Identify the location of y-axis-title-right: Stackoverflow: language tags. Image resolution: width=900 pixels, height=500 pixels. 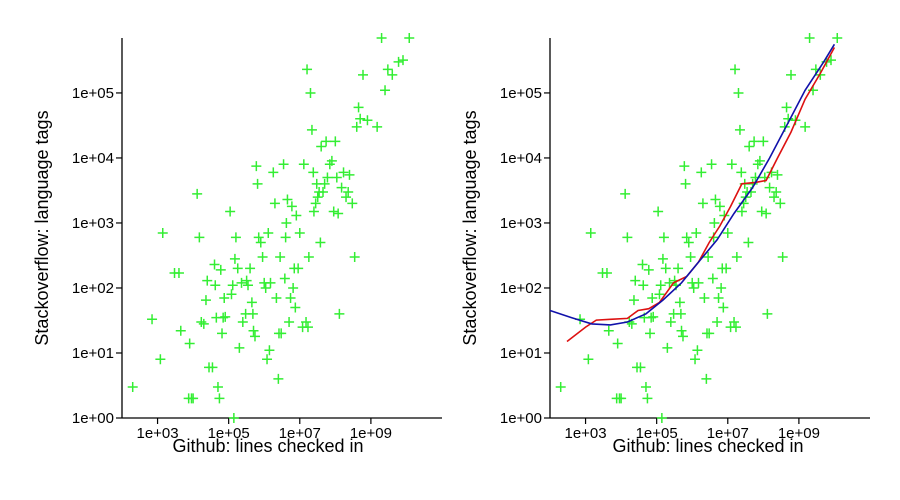
(470, 227).